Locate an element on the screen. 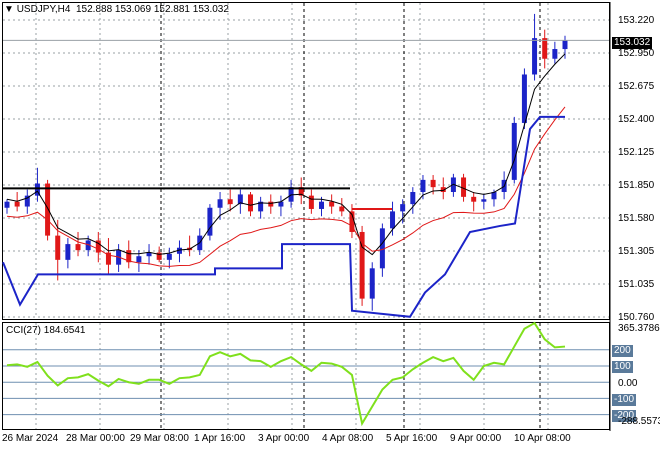 Image resolution: width=660 pixels, height=450 pixels. price-tick: 152.125 is located at coordinates (636, 152).